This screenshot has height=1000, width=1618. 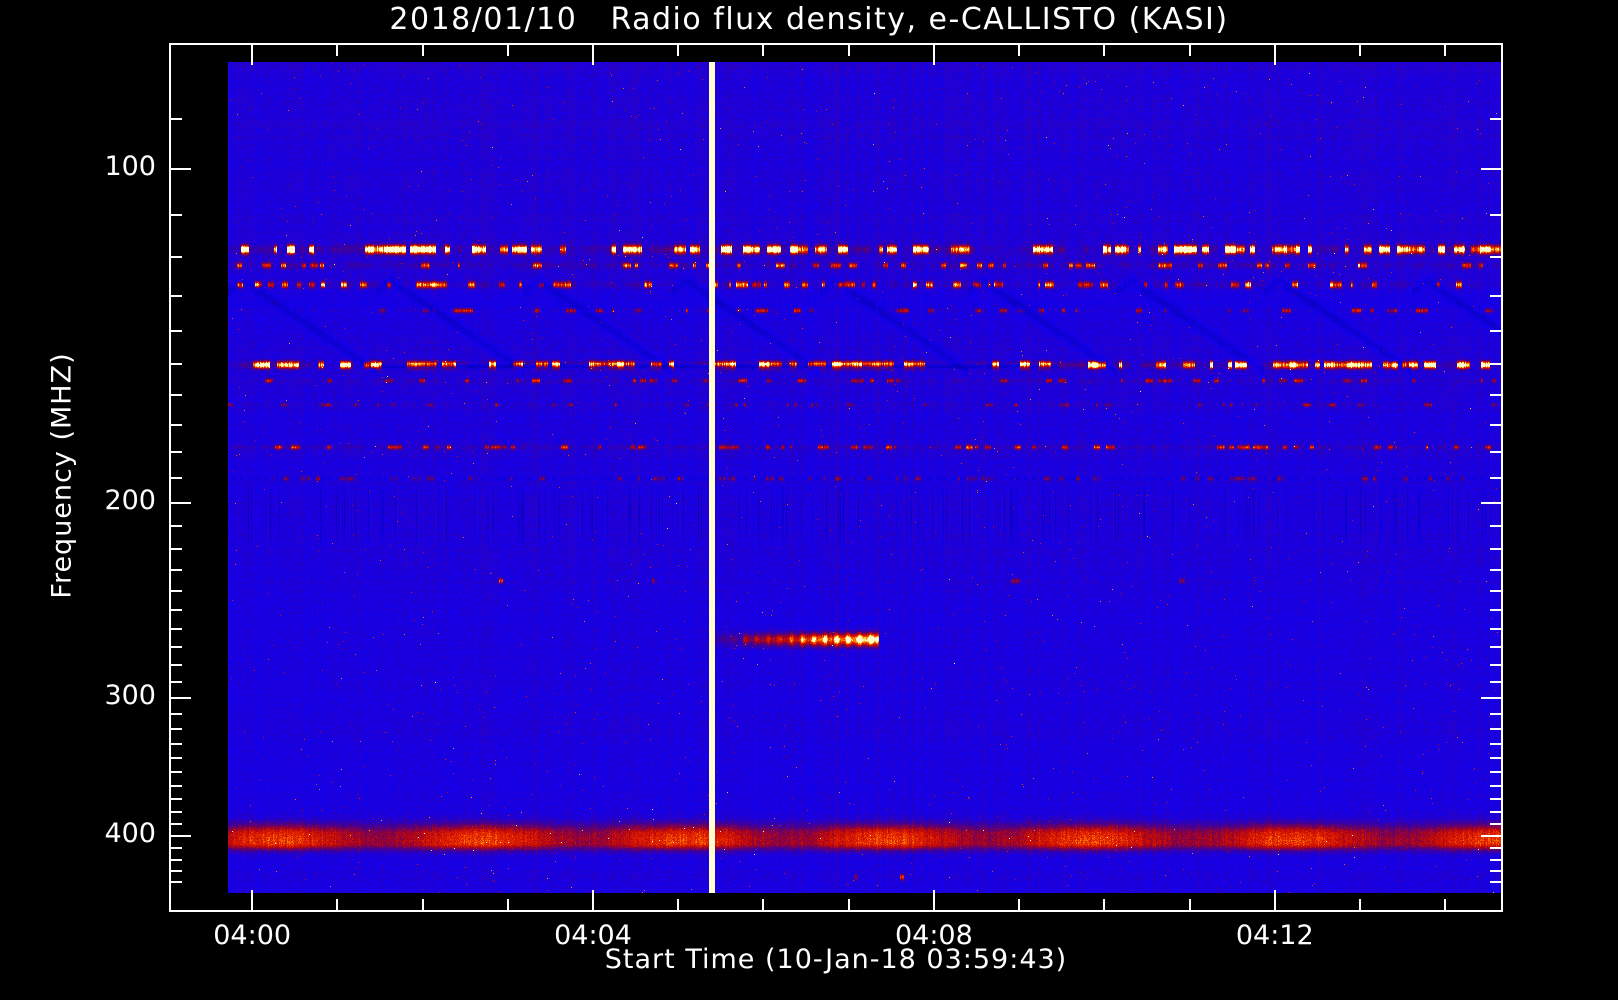 I want to click on y-tick-label: 300, so click(x=130, y=695).